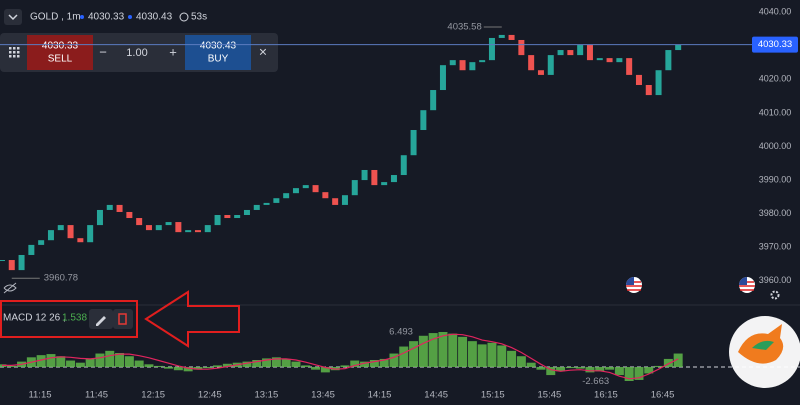 The image size is (800, 405). I want to click on increase: +, so click(173, 51).